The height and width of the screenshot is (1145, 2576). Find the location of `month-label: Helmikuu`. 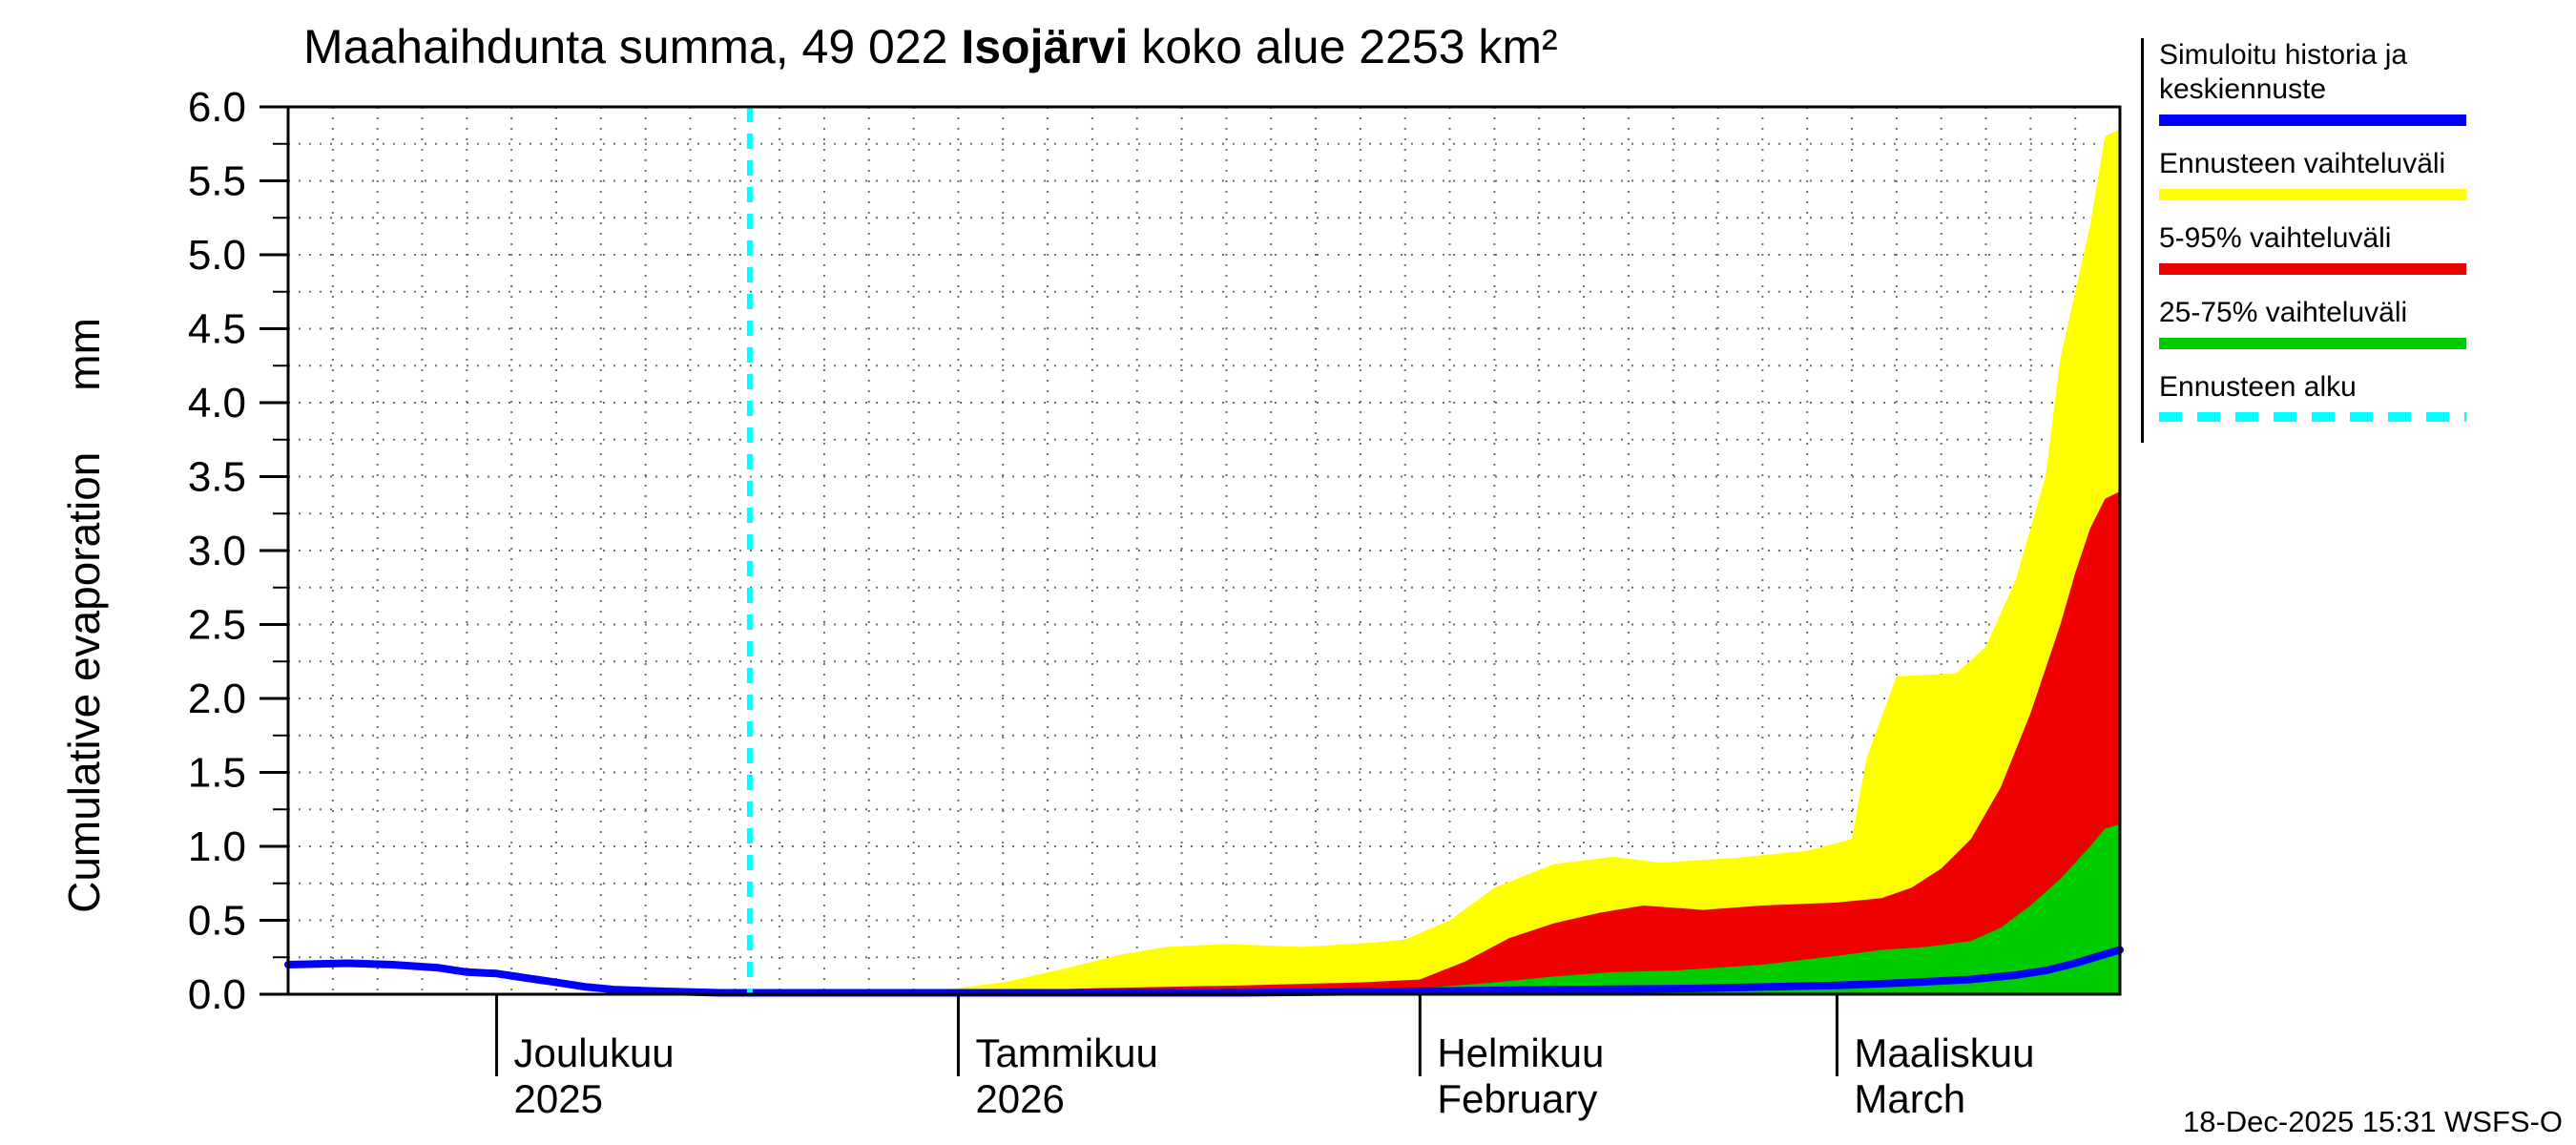

month-label: Helmikuu is located at coordinates (1520, 1052).